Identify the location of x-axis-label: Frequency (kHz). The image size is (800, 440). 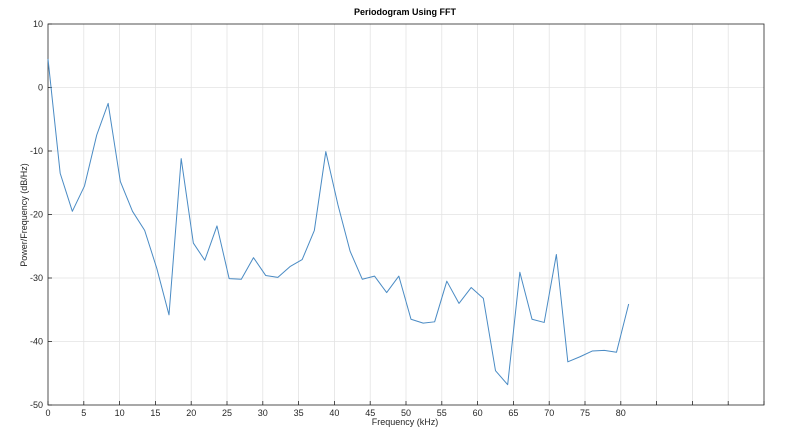
(405, 422).